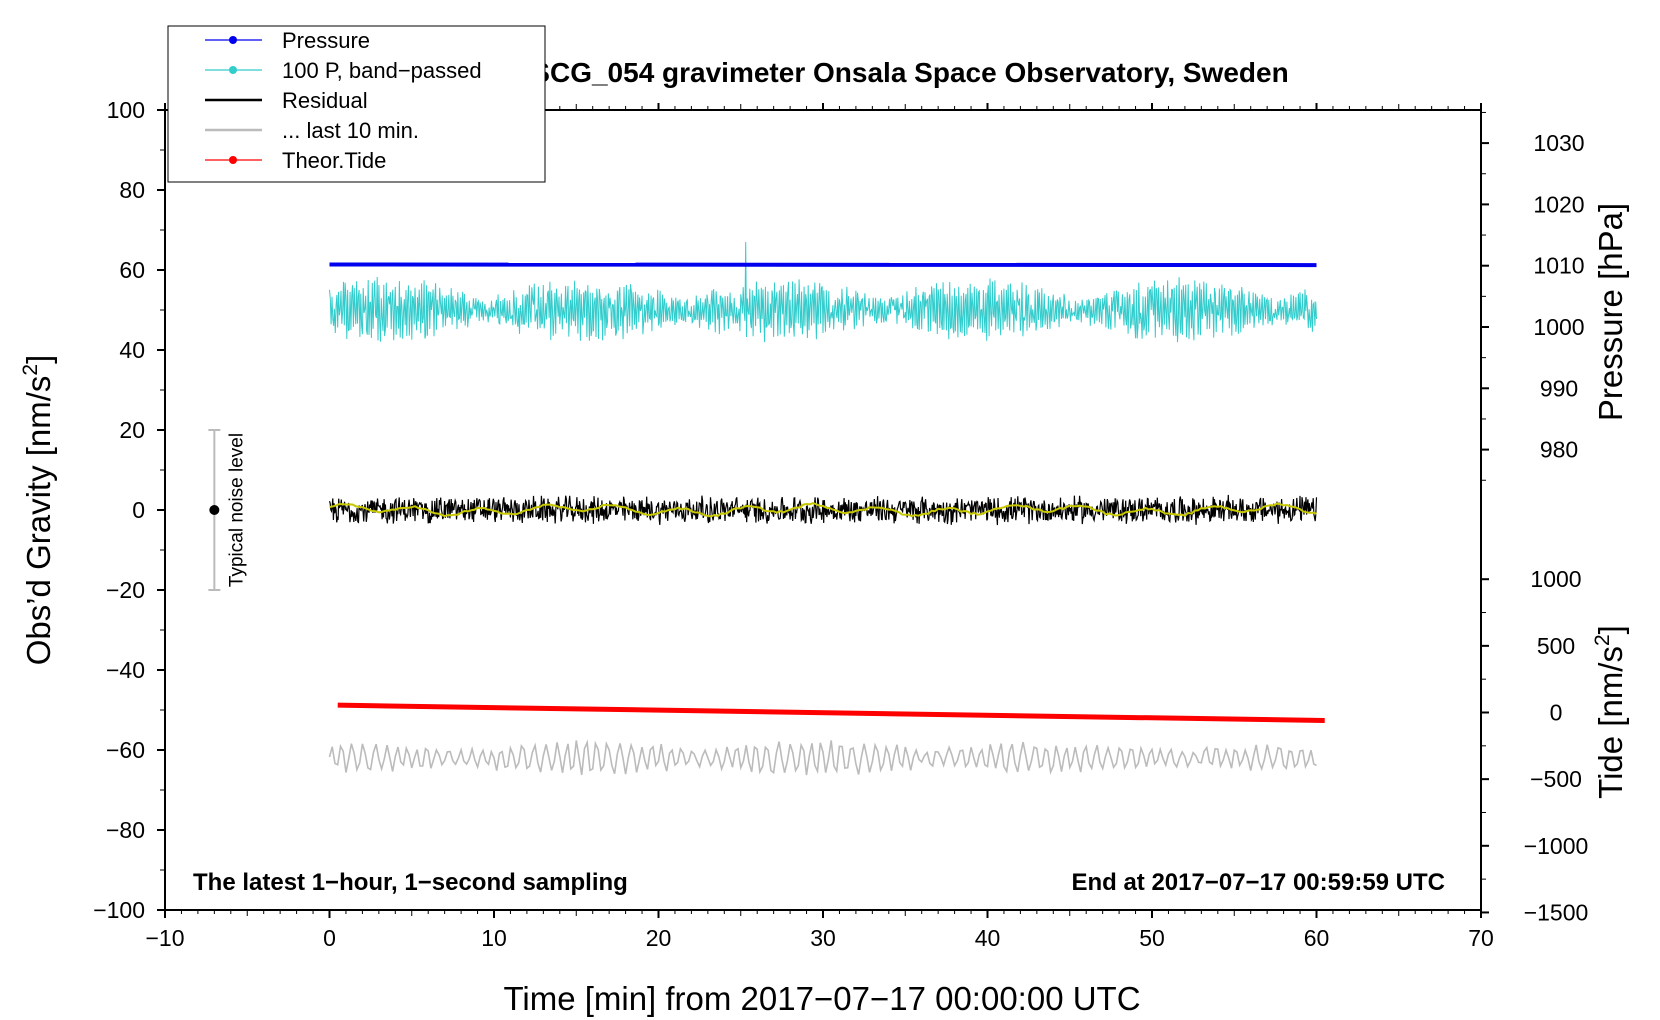 This screenshot has height=1020, width=1660. I want to click on x-axis-title: Time [min] from 2017−07−17 00:00:00 UTC, so click(821, 998).